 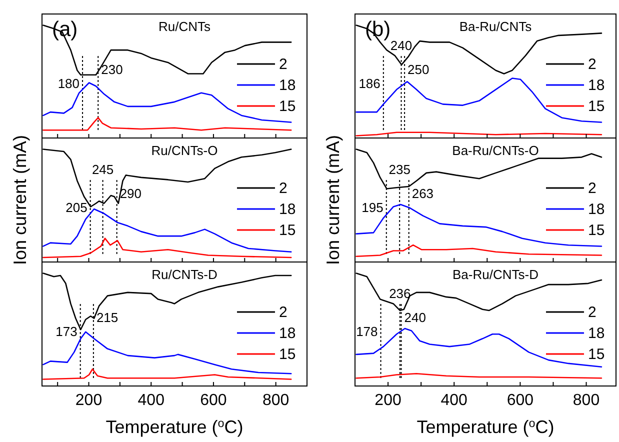 I want to click on ref-line-label: 180, so click(x=69, y=83).